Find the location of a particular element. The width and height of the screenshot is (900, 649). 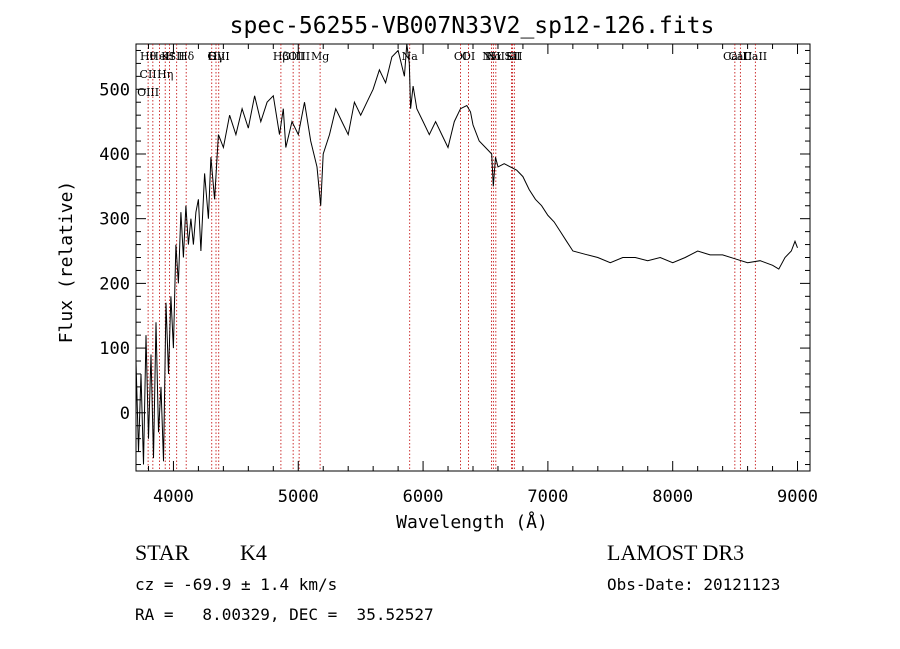

redshift-text: cz = -69.9 ± 1.4 km/s is located at coordinates (236, 584).